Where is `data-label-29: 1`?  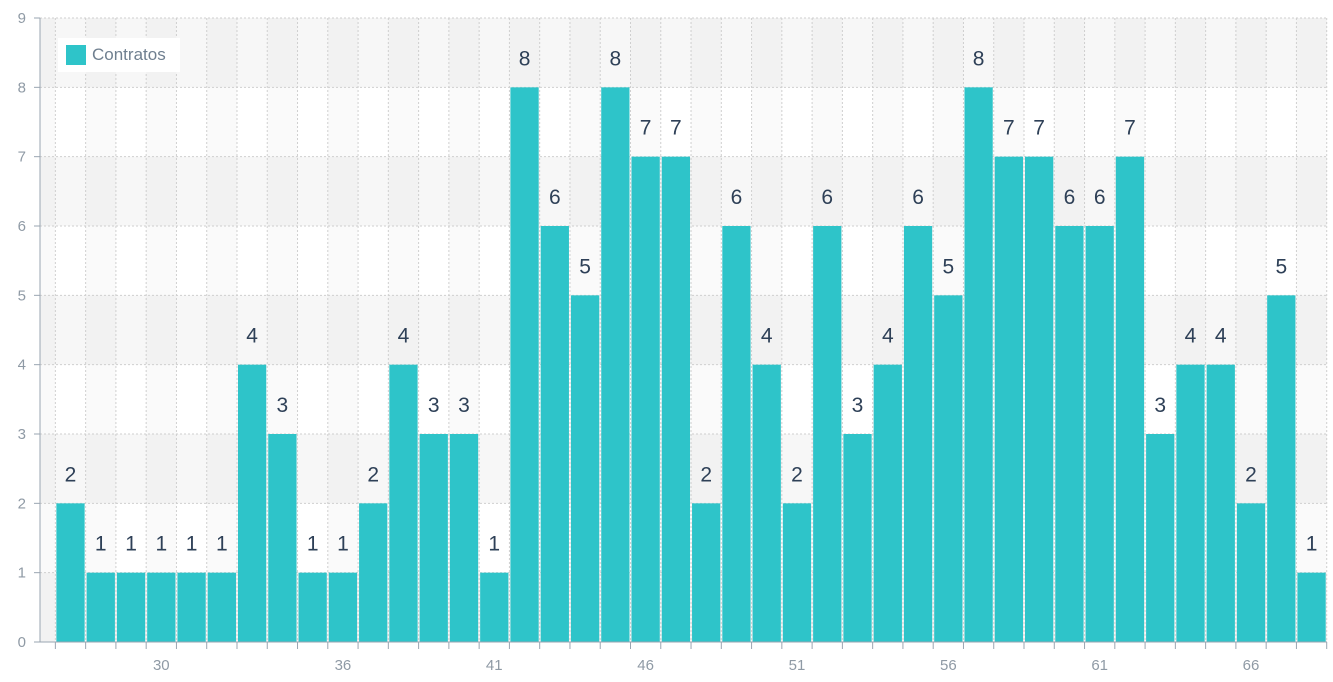
data-label-29: 1 is located at coordinates (131, 544).